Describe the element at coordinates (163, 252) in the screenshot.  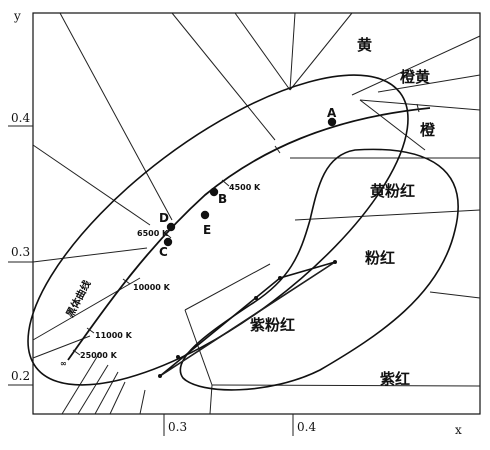
I see `point-c-label: C` at that location.